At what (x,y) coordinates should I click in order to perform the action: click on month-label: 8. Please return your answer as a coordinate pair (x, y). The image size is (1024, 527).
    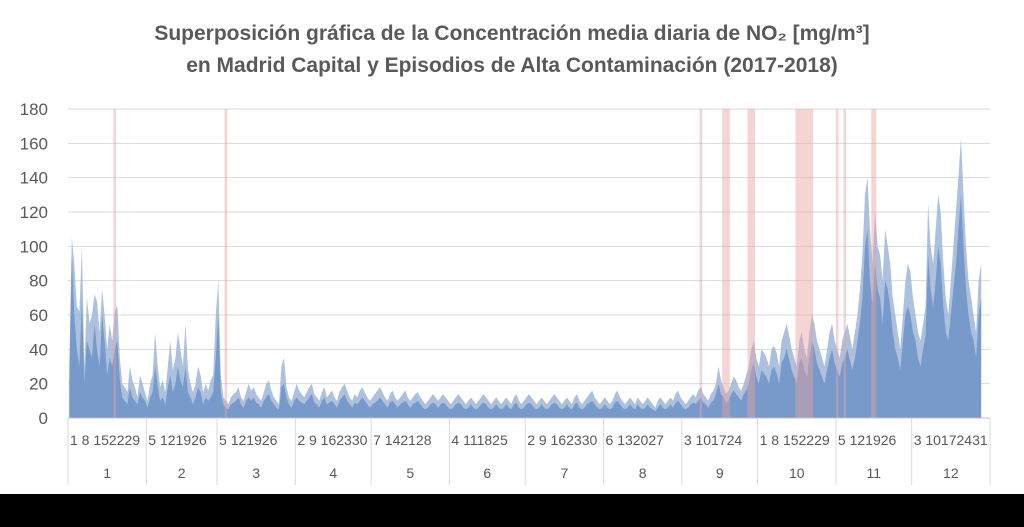
    Looking at the image, I should click on (643, 473).